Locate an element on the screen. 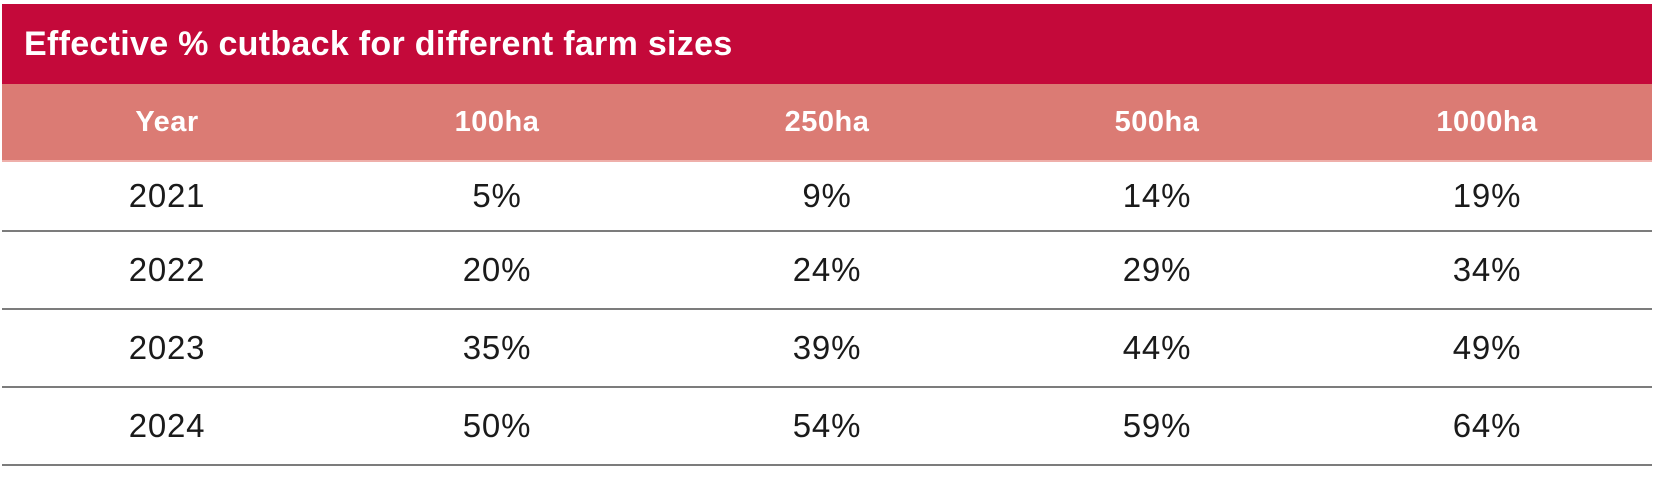  value-cell: 50% is located at coordinates (497, 425).